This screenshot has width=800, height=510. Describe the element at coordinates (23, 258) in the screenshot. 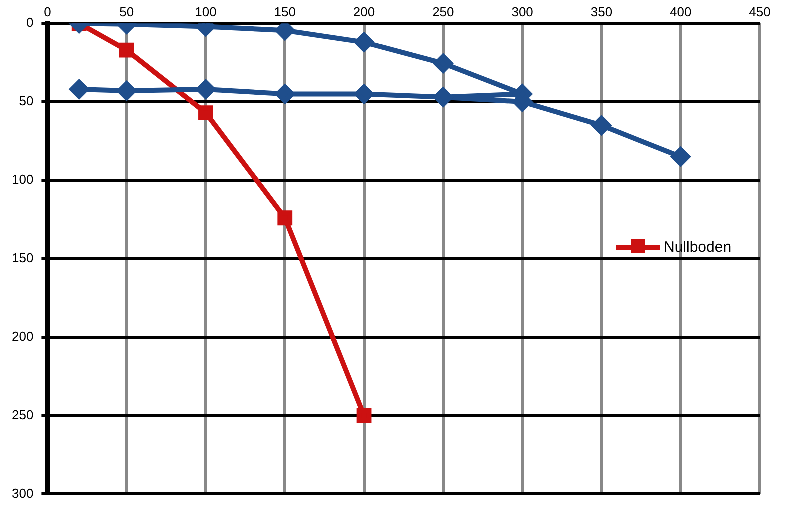

I see `y-tick-label: 150` at that location.